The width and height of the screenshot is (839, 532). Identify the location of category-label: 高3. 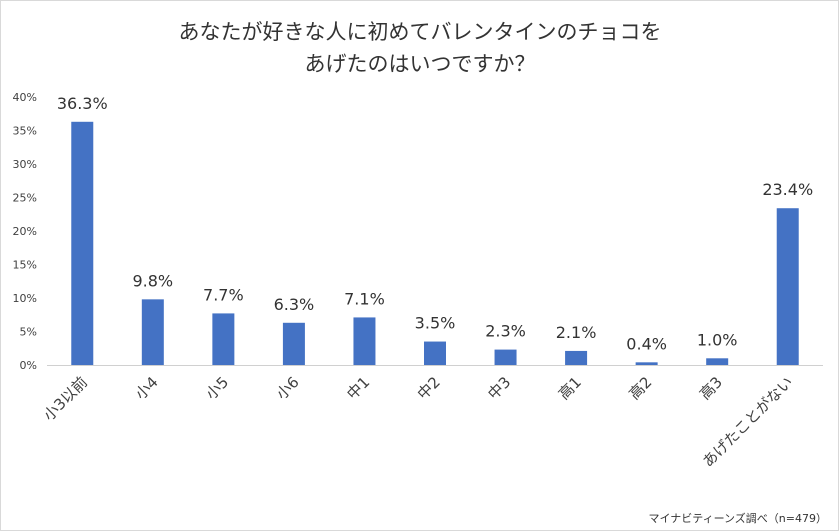
(711, 388).